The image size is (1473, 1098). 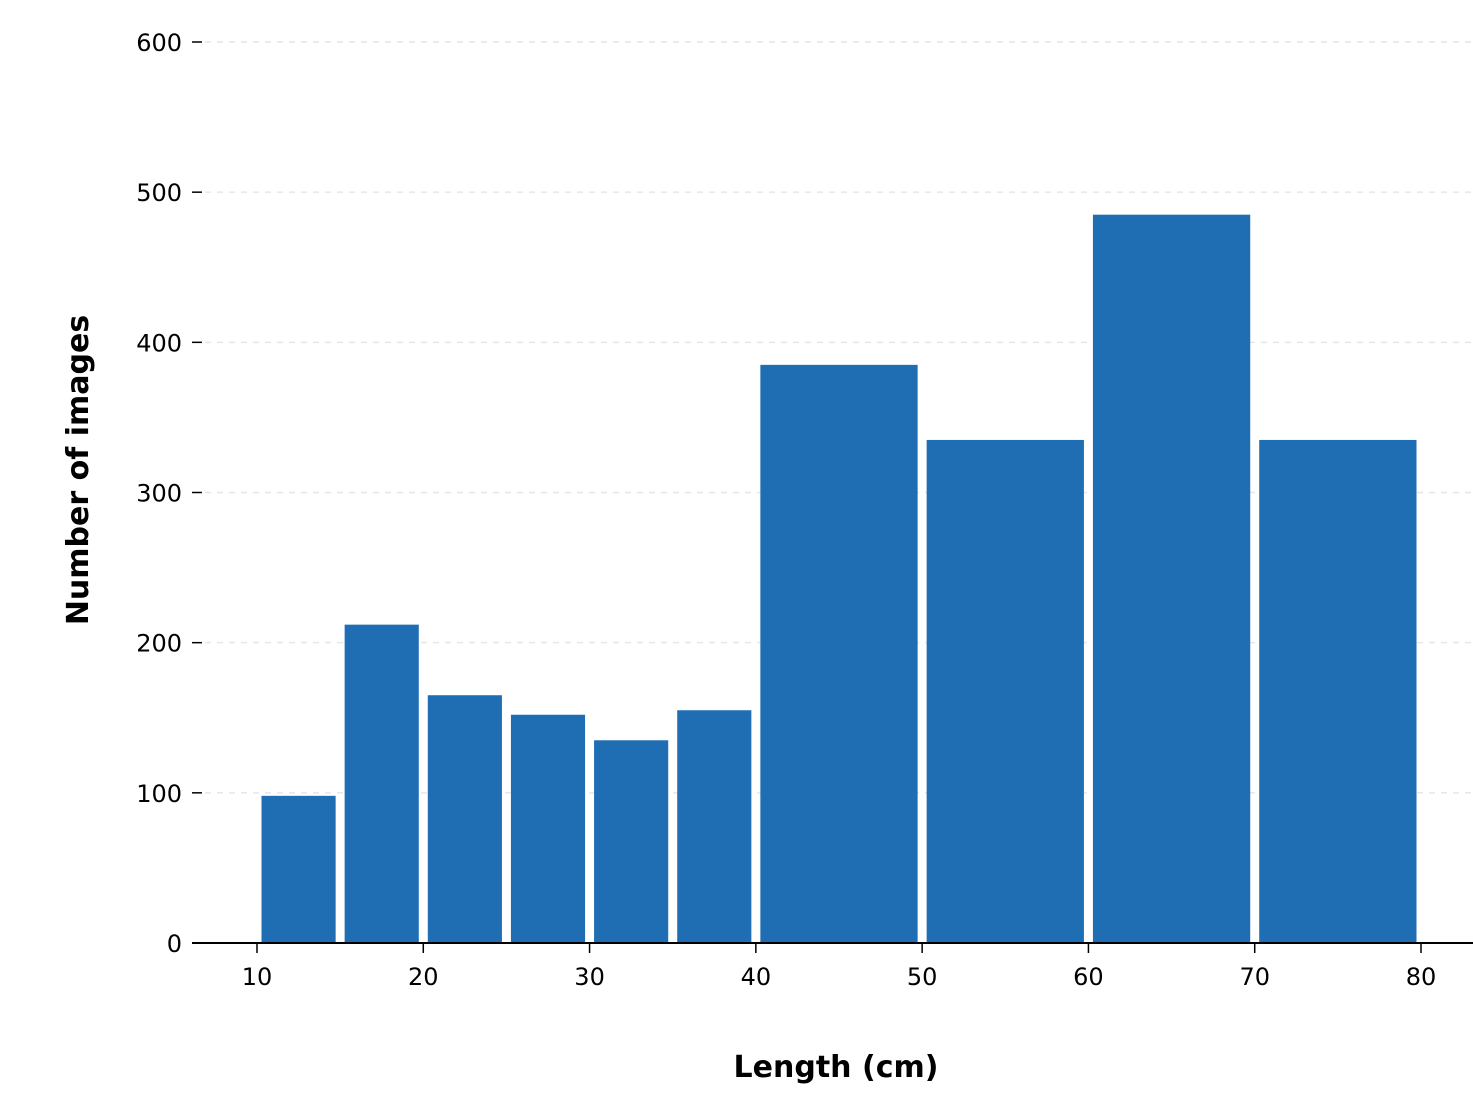 What do you see at coordinates (257, 977) in the screenshot?
I see `x-tick-label-10: 10` at bounding box center [257, 977].